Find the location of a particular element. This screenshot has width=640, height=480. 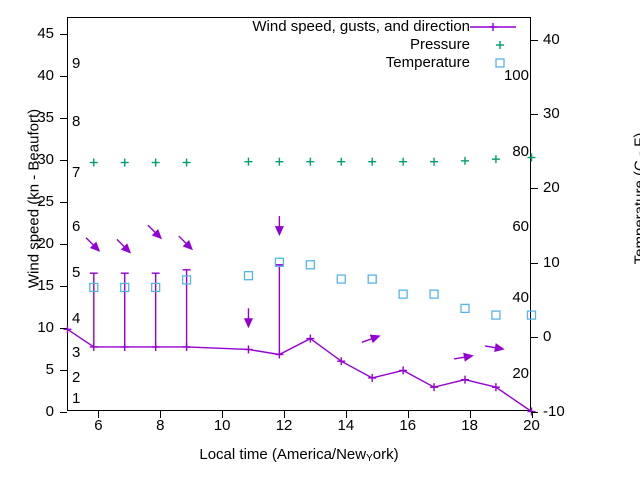

legend-label-1: Pressure is located at coordinates (439, 44).